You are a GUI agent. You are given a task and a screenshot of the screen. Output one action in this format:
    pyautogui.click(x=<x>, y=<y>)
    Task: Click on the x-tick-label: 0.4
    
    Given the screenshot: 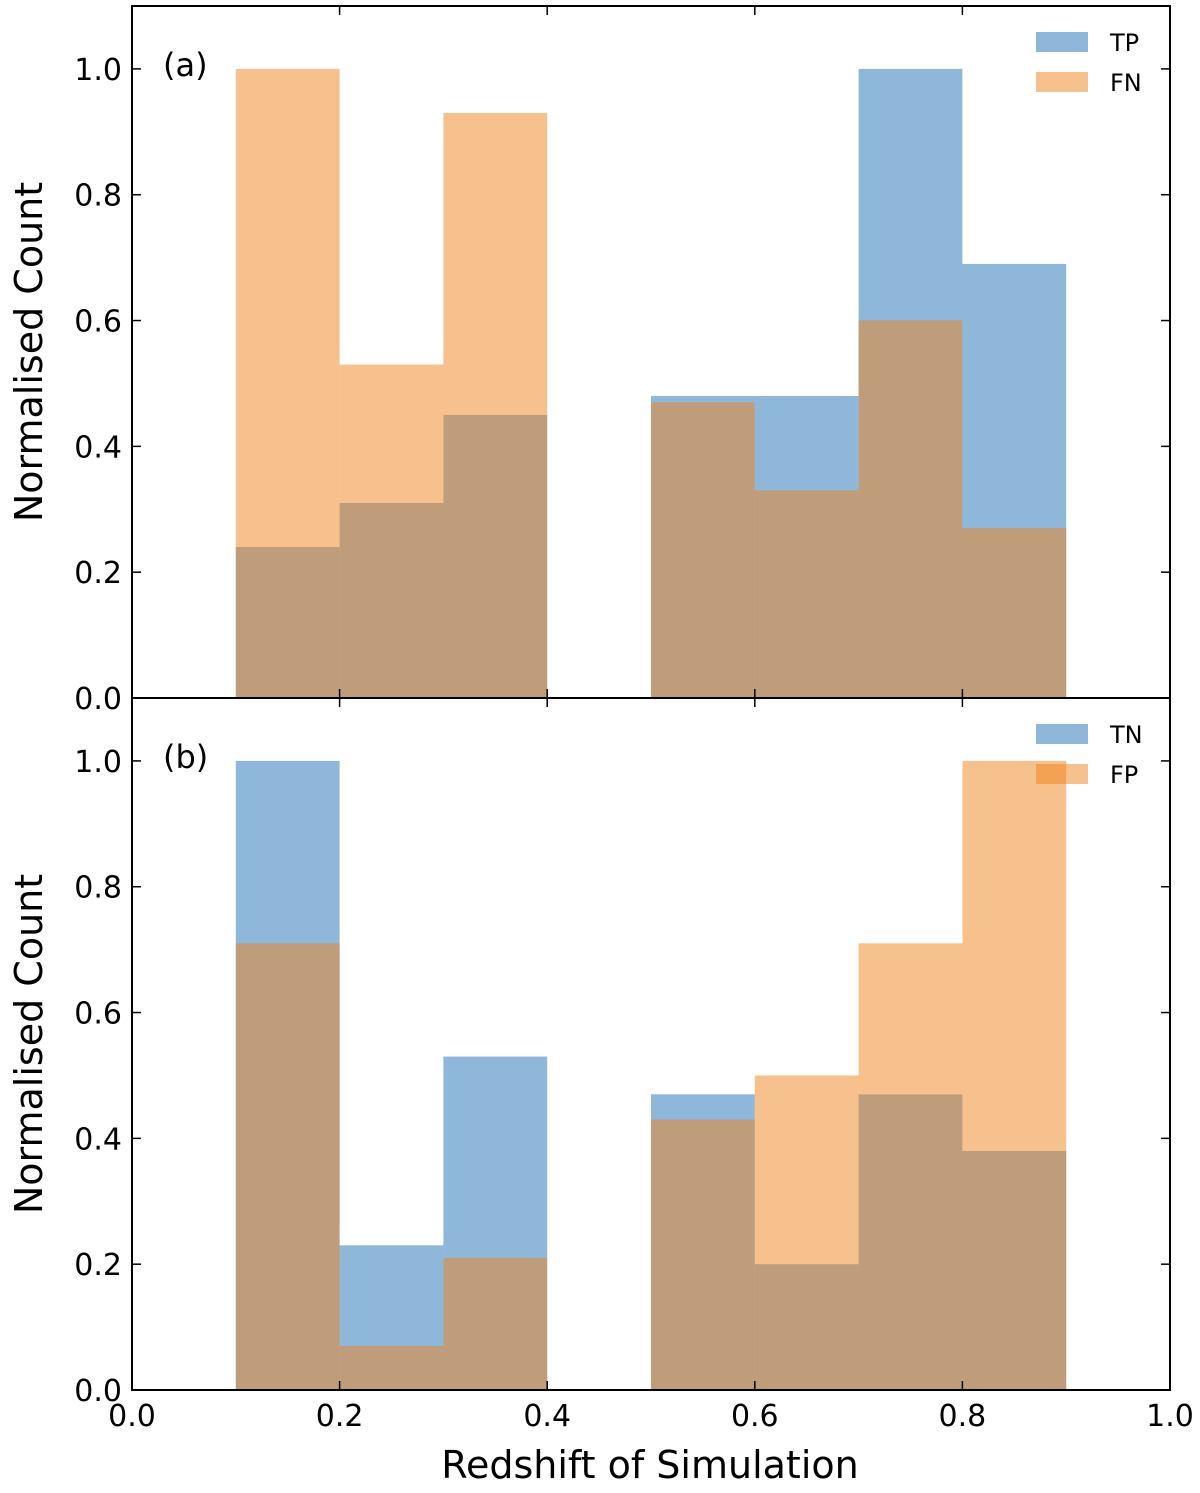 What is the action you would take?
    pyautogui.click(x=547, y=1416)
    